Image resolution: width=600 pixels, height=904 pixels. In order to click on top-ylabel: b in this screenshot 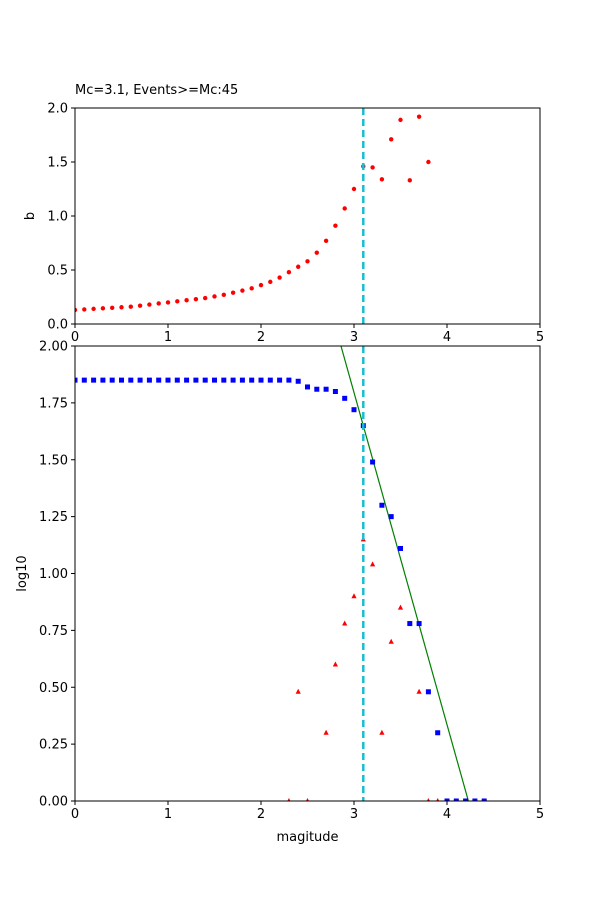, I will do `click(30, 216)`.